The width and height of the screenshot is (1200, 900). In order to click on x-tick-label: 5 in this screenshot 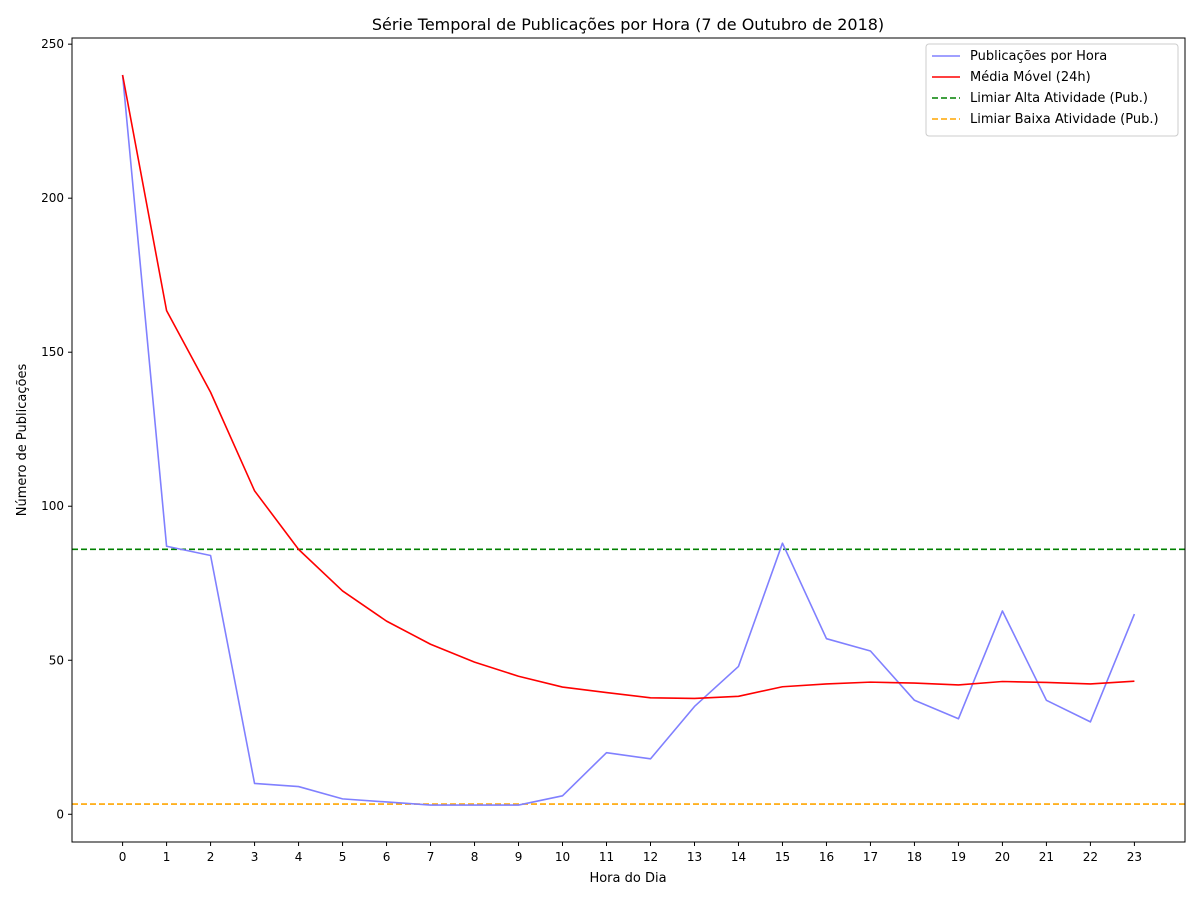, I will do `click(343, 857)`.